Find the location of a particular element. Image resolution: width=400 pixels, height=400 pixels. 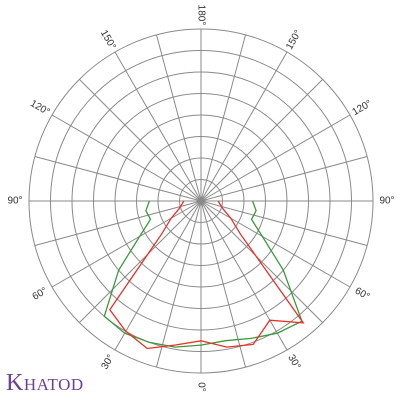

angle-label: 180° is located at coordinates (200, 15).